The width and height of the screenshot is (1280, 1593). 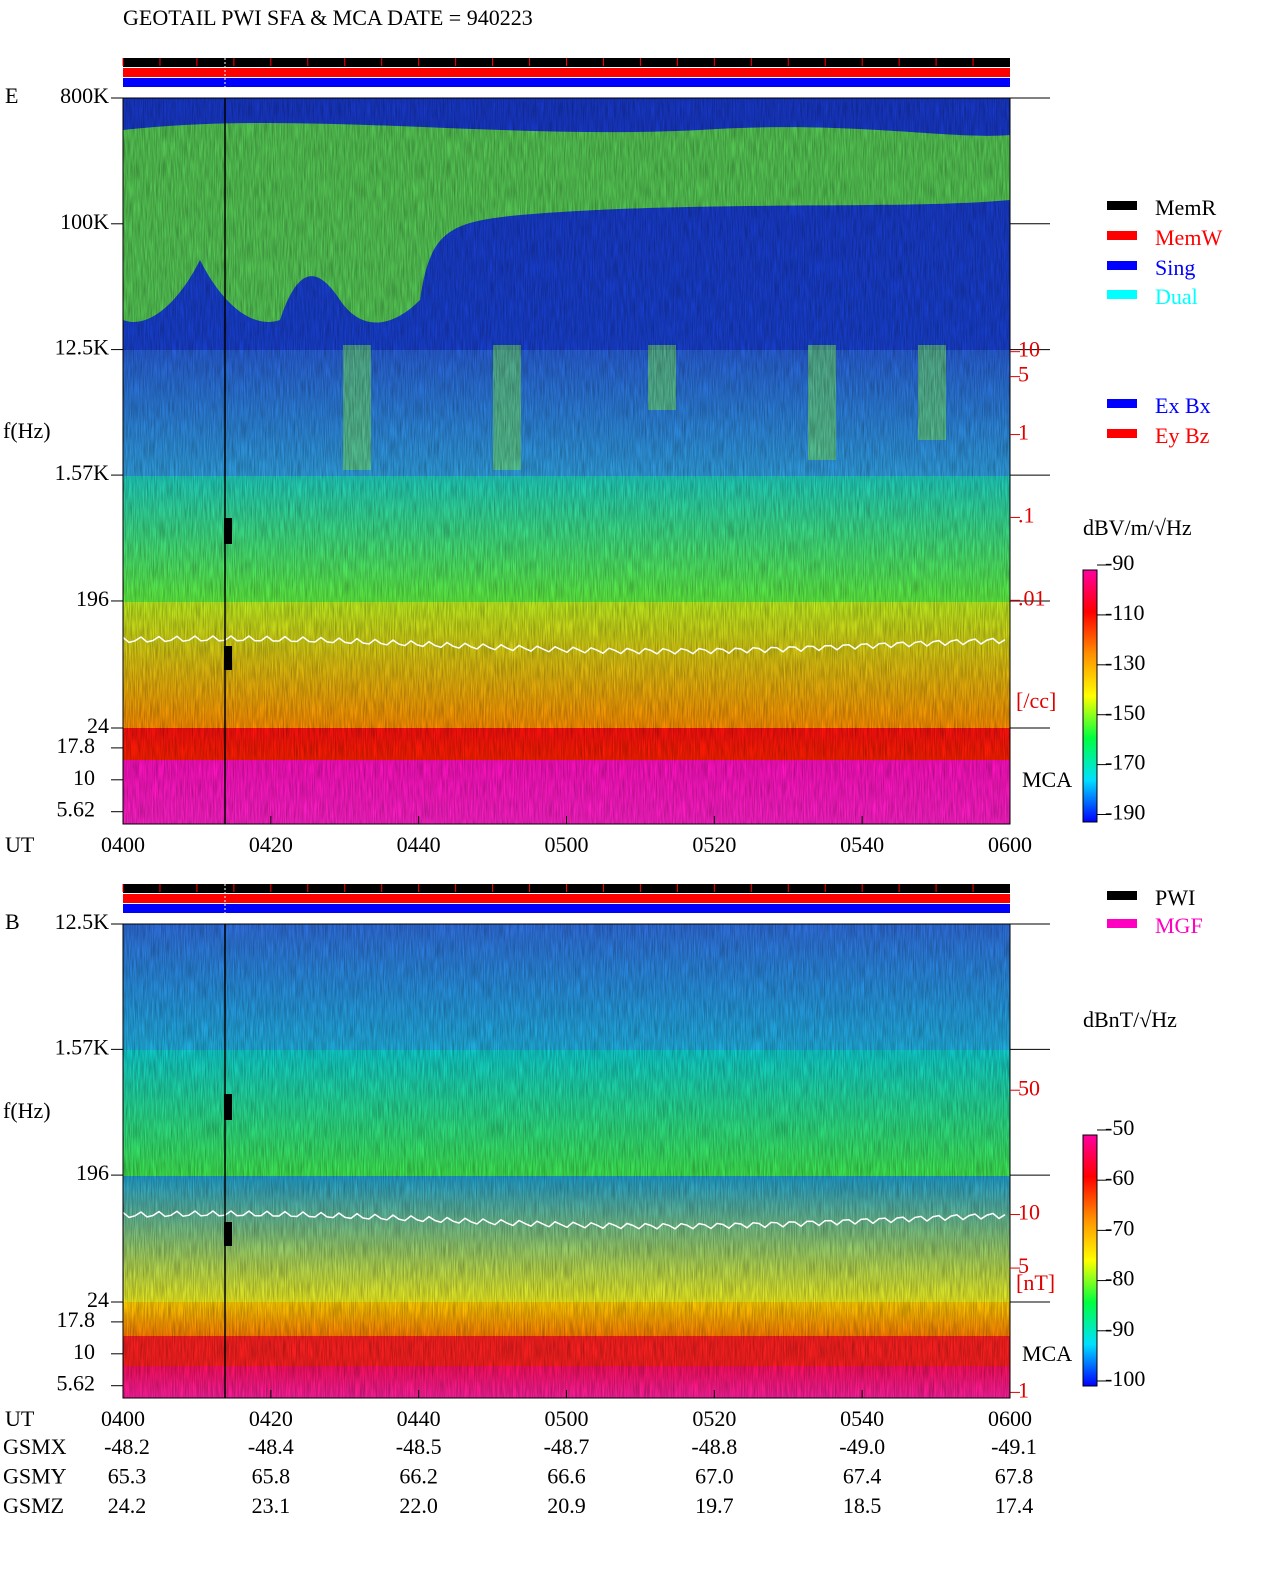 I want to click on orbit-value: 66.6, so click(x=566, y=1476).